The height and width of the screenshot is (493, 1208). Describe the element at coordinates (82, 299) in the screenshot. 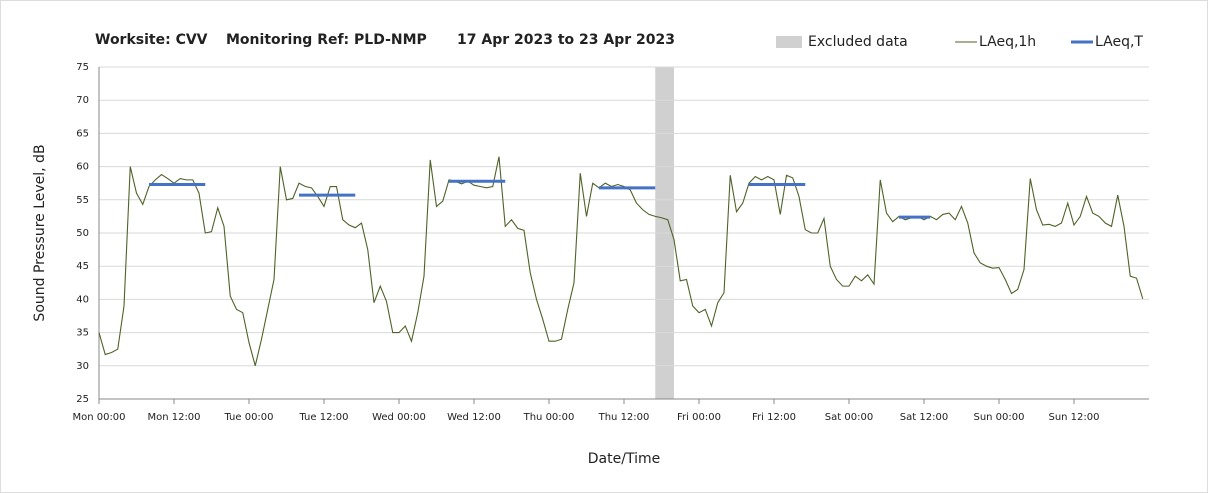

I see `y-tick-label: 40` at that location.